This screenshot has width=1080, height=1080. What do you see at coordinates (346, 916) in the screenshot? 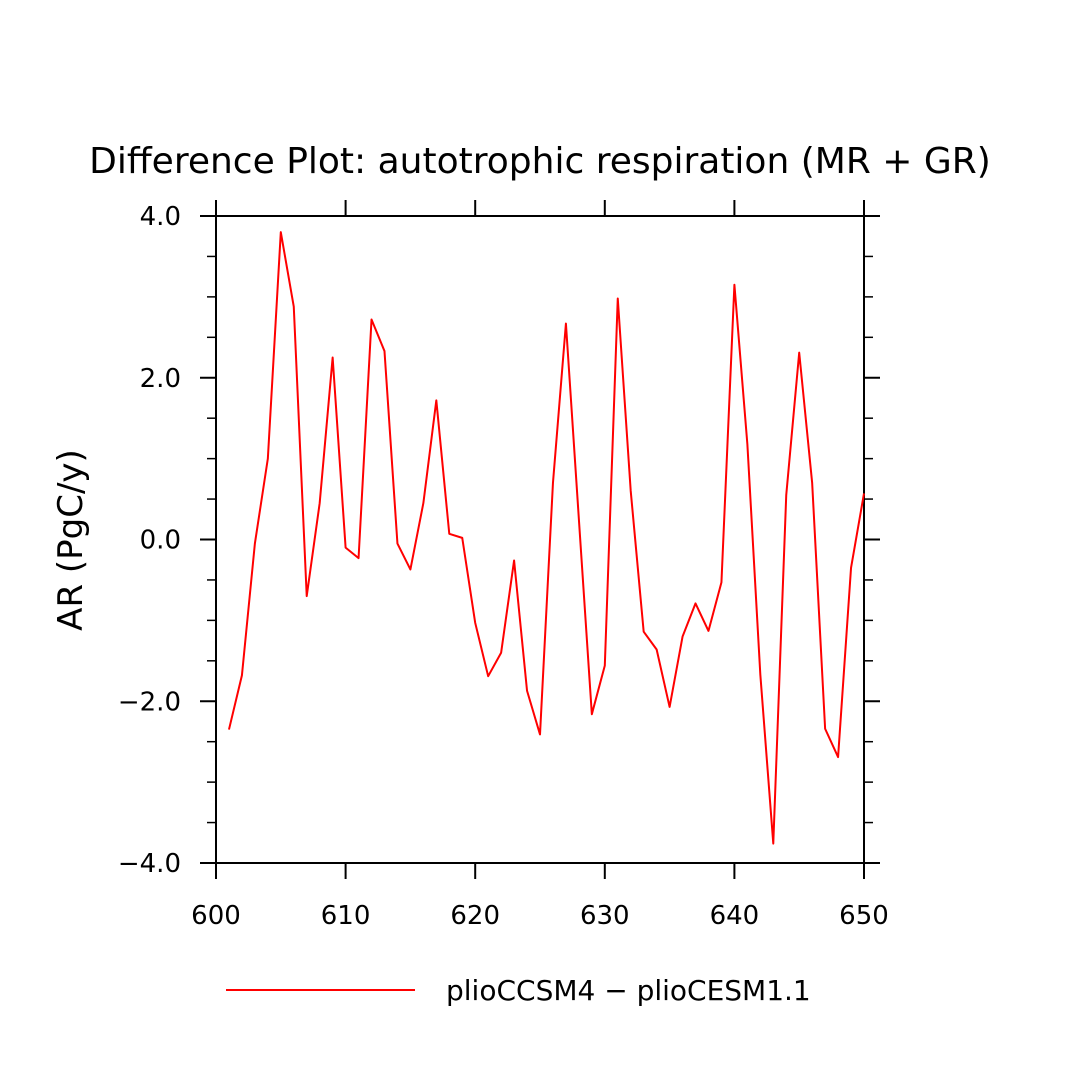
I see `x-tick-label: 610` at bounding box center [346, 916].